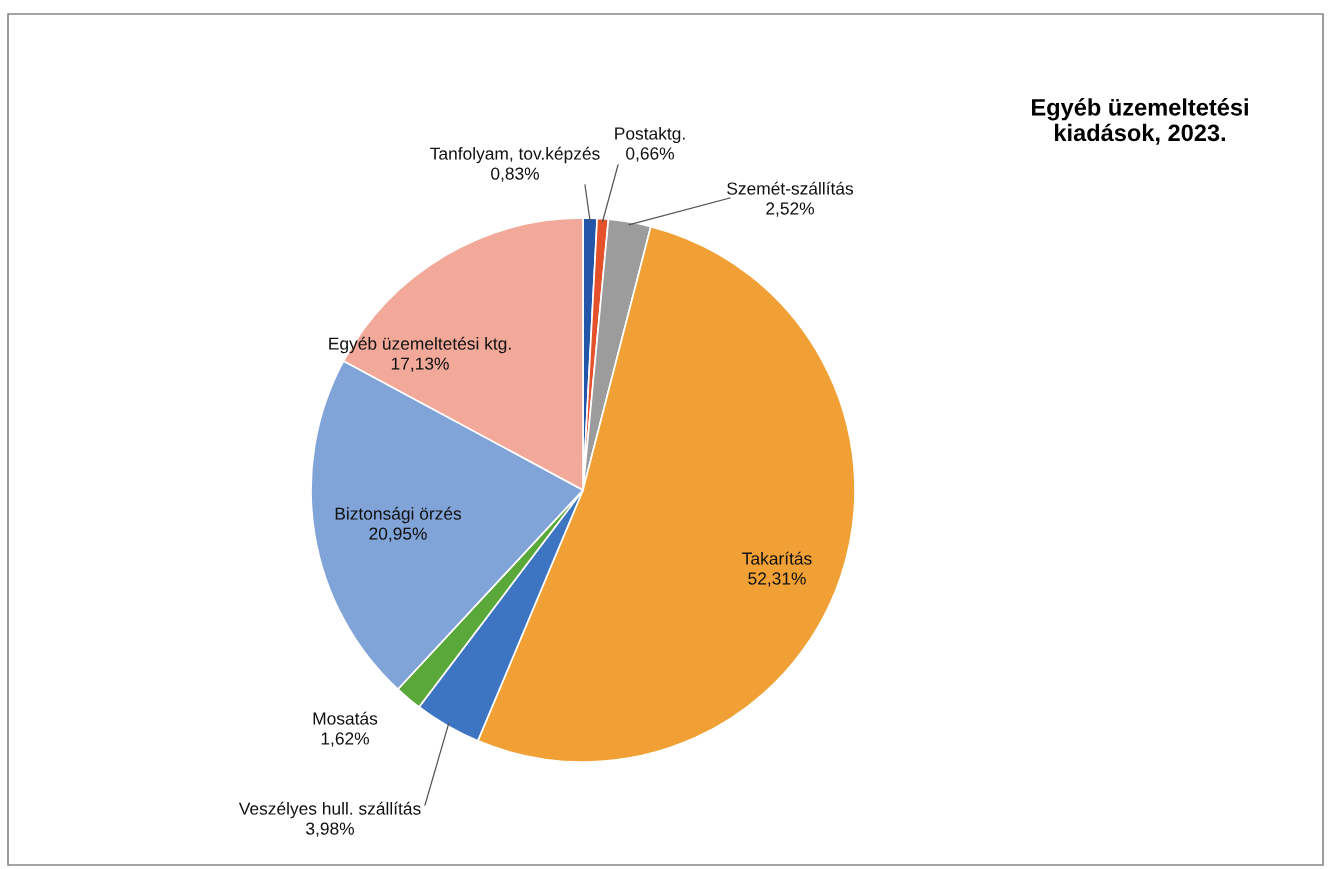 The image size is (1331, 869). I want to click on text: Egyéb üzemeltetési kiadások, 2023., so click(1140, 121).